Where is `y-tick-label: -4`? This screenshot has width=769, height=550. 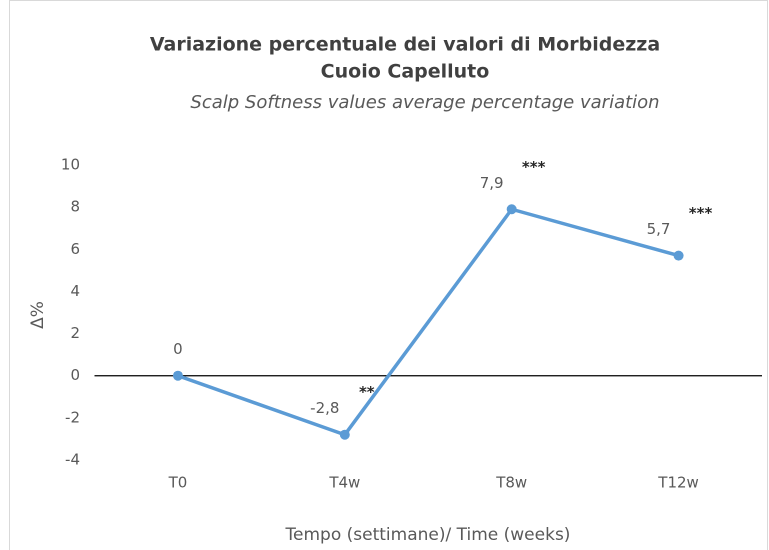
y-tick-label: -4 is located at coordinates (72, 460).